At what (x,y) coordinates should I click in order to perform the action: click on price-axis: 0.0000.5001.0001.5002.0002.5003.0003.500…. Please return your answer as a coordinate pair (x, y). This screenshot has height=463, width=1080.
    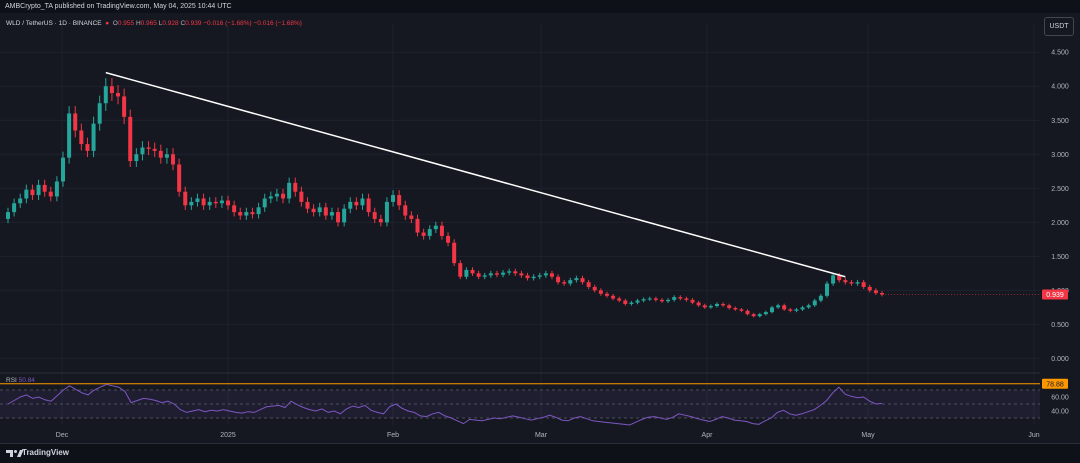
    Looking at the image, I should click on (1060, 206).